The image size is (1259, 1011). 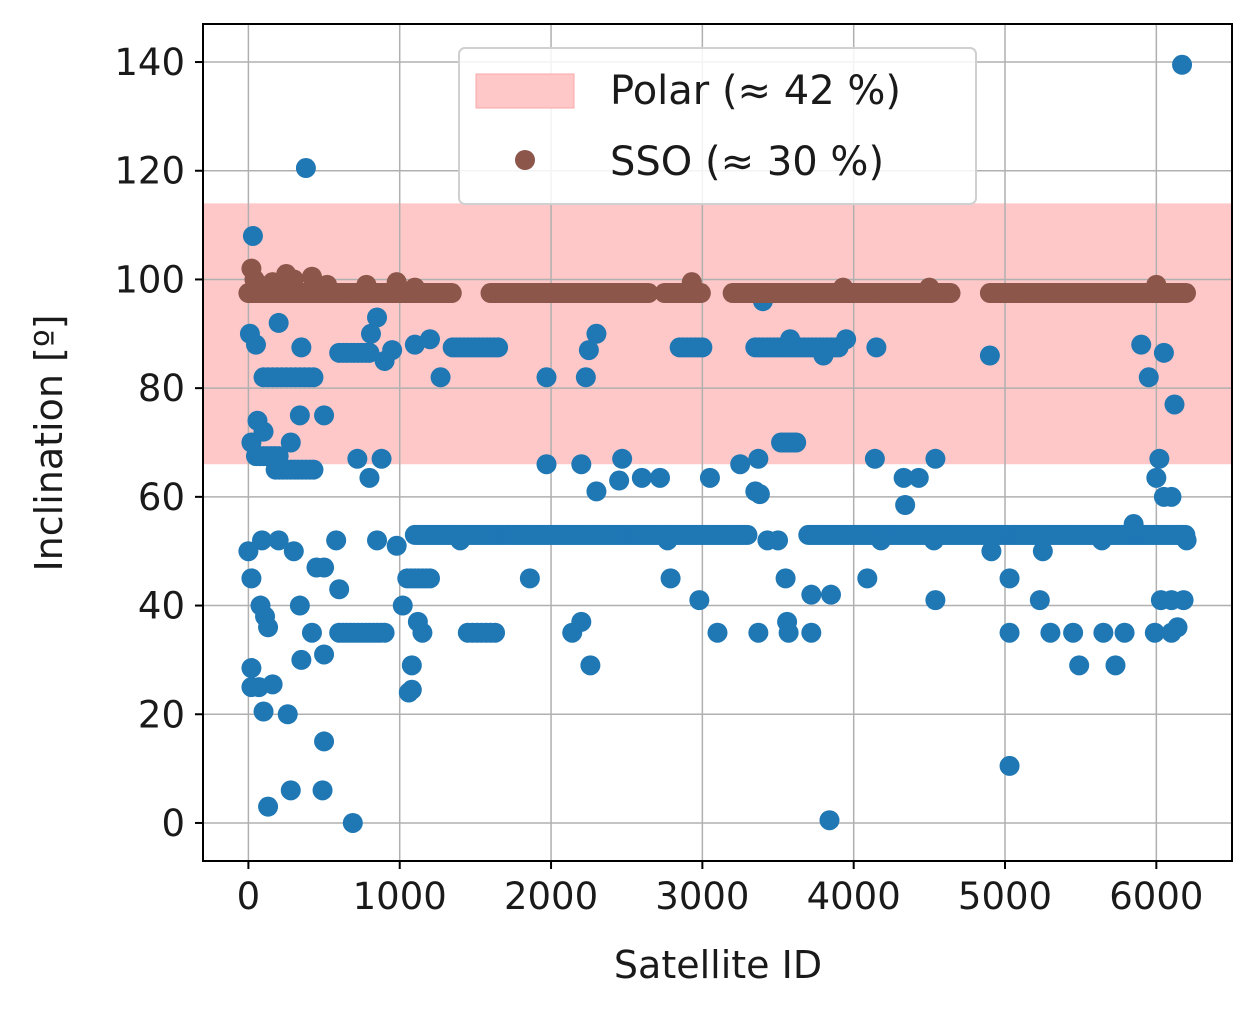 I want to click on x-tick-label: 5000, so click(x=1005, y=896).